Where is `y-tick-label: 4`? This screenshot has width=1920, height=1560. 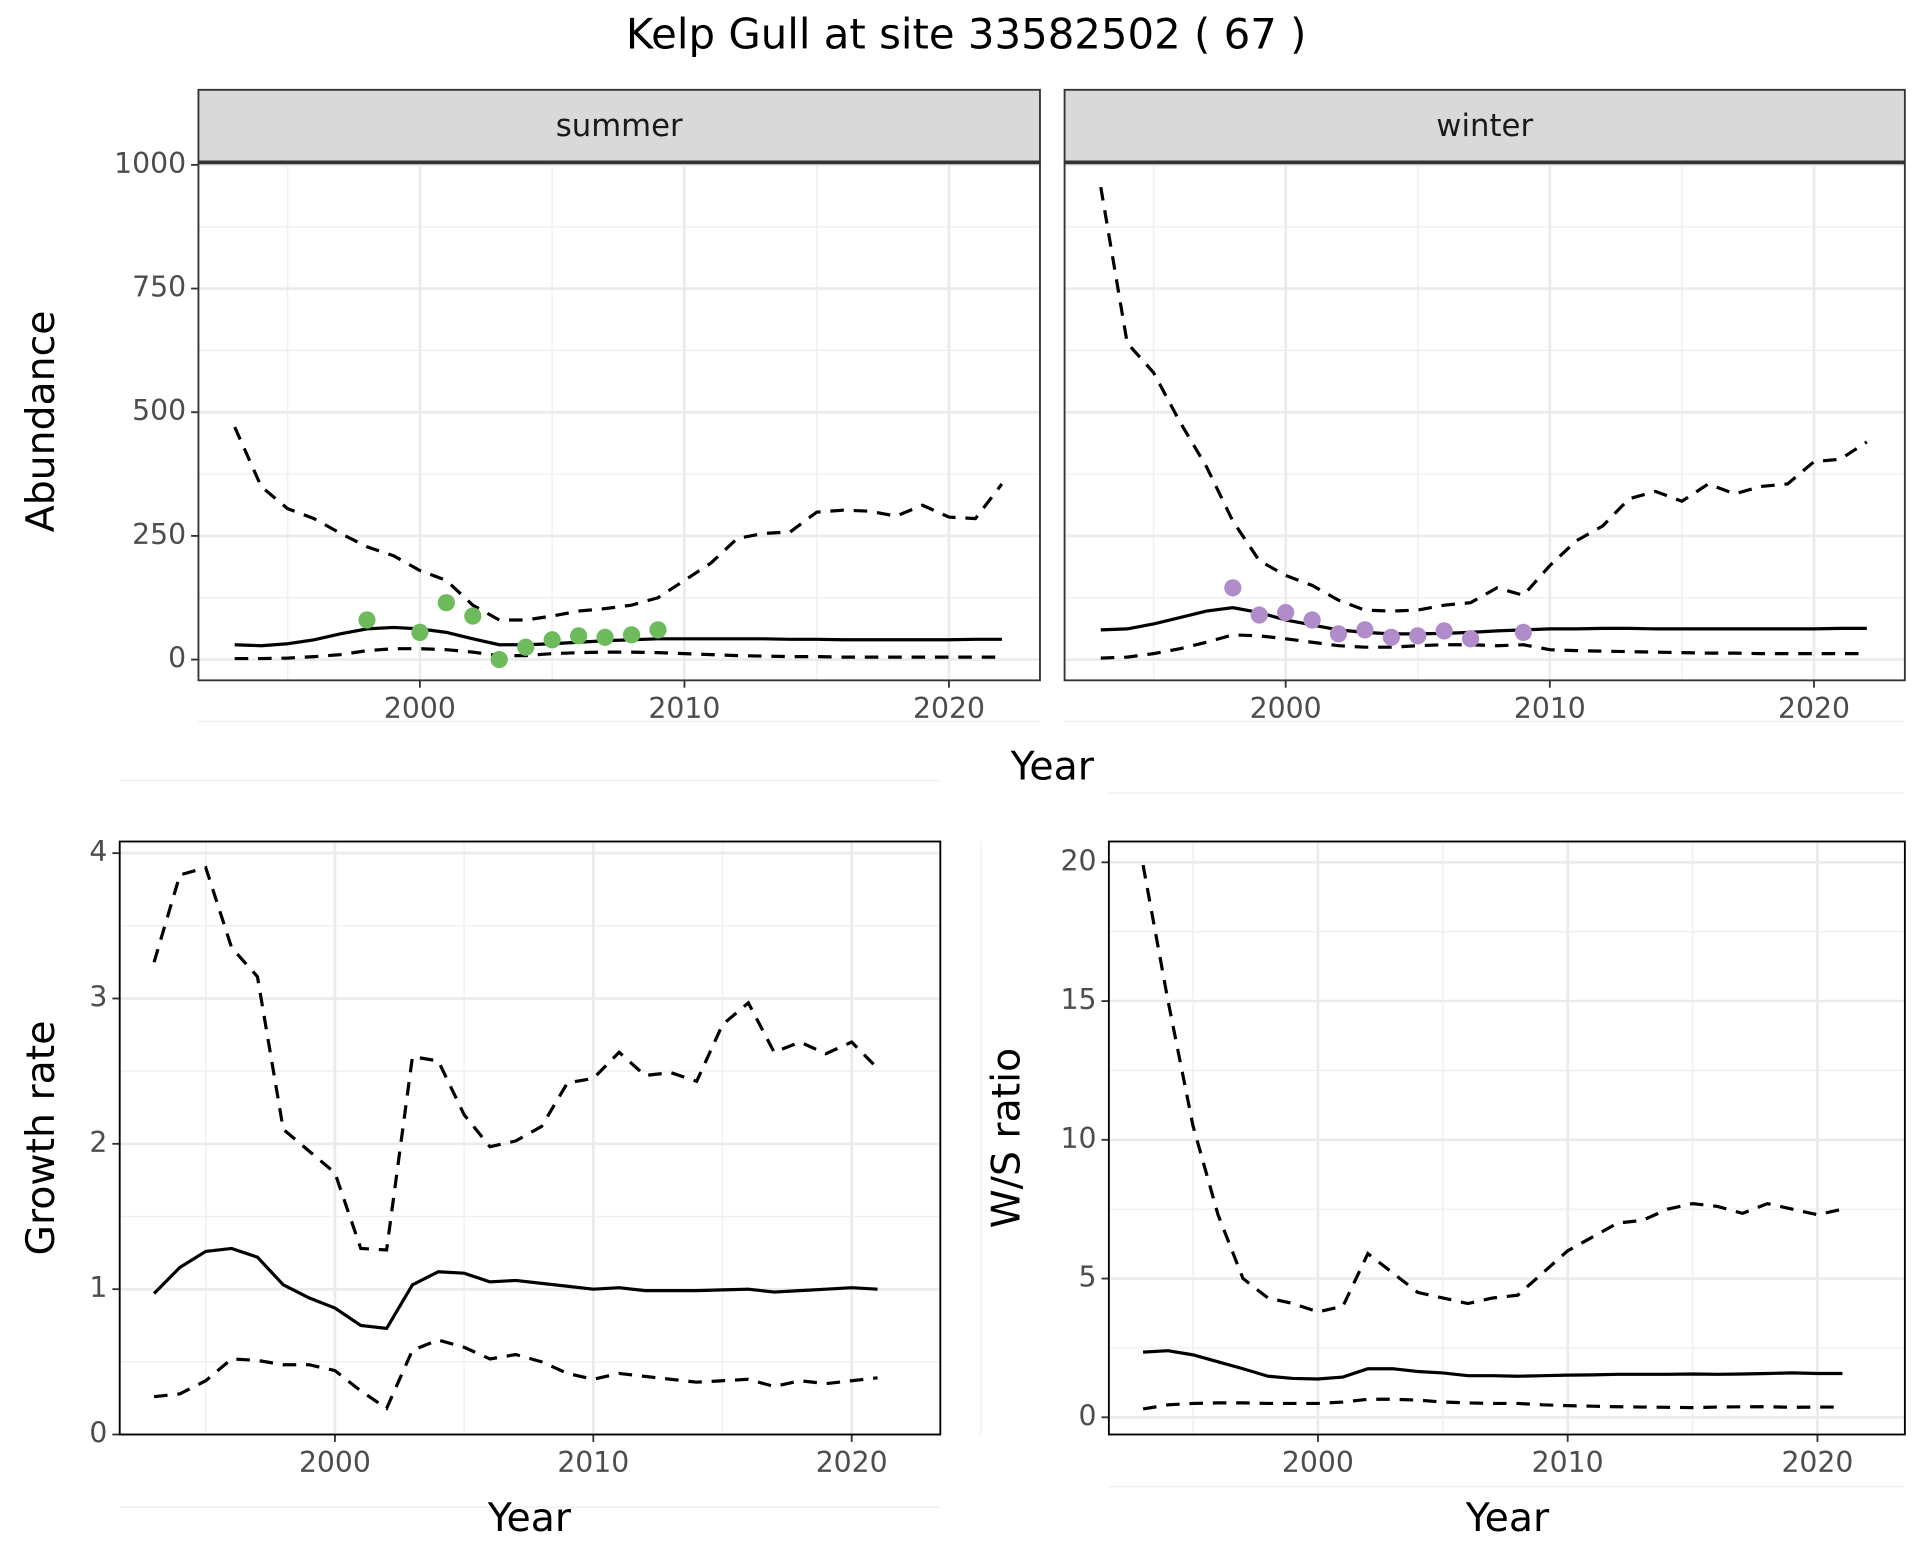 y-tick-label: 4 is located at coordinates (98, 851).